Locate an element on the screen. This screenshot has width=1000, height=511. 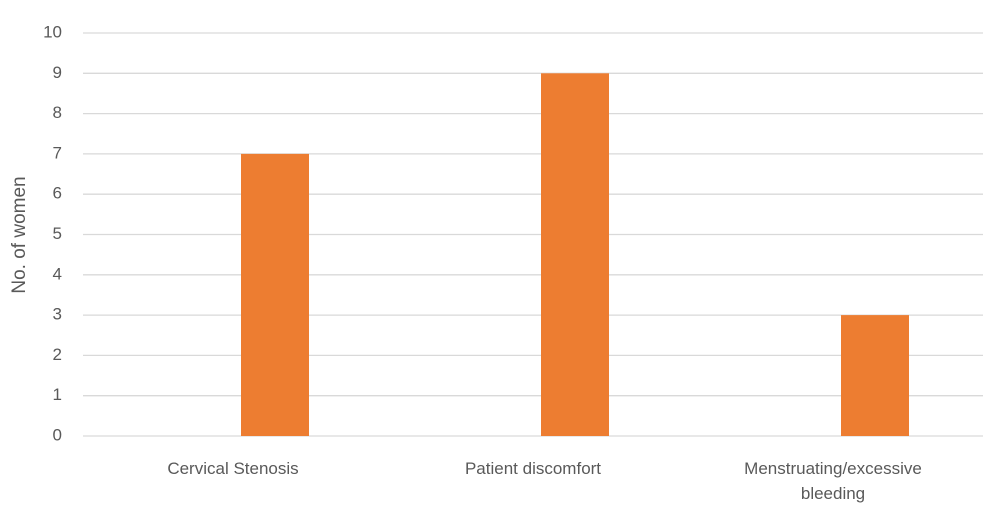
y-tick-label: 3 is located at coordinates (57, 314).